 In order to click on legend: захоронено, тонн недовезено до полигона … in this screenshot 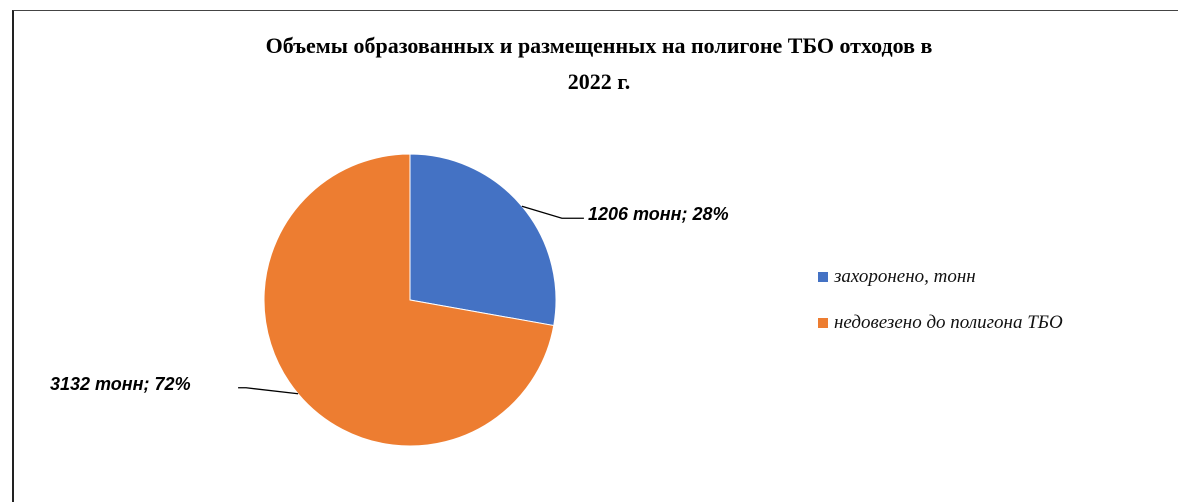, I will do `click(940, 312)`.